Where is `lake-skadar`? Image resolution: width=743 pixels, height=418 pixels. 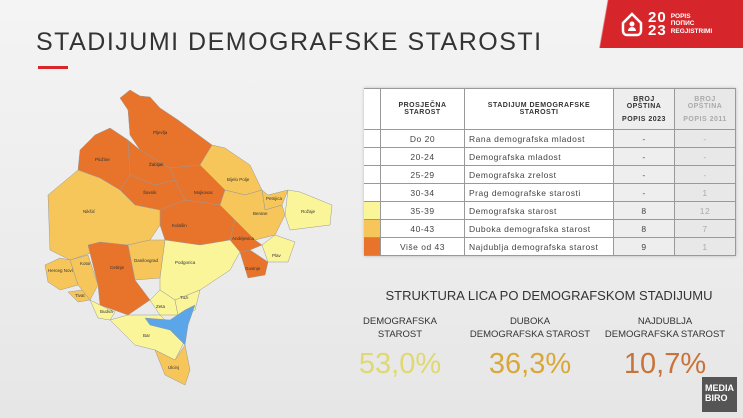
lake-skadar is located at coordinates (170, 325).